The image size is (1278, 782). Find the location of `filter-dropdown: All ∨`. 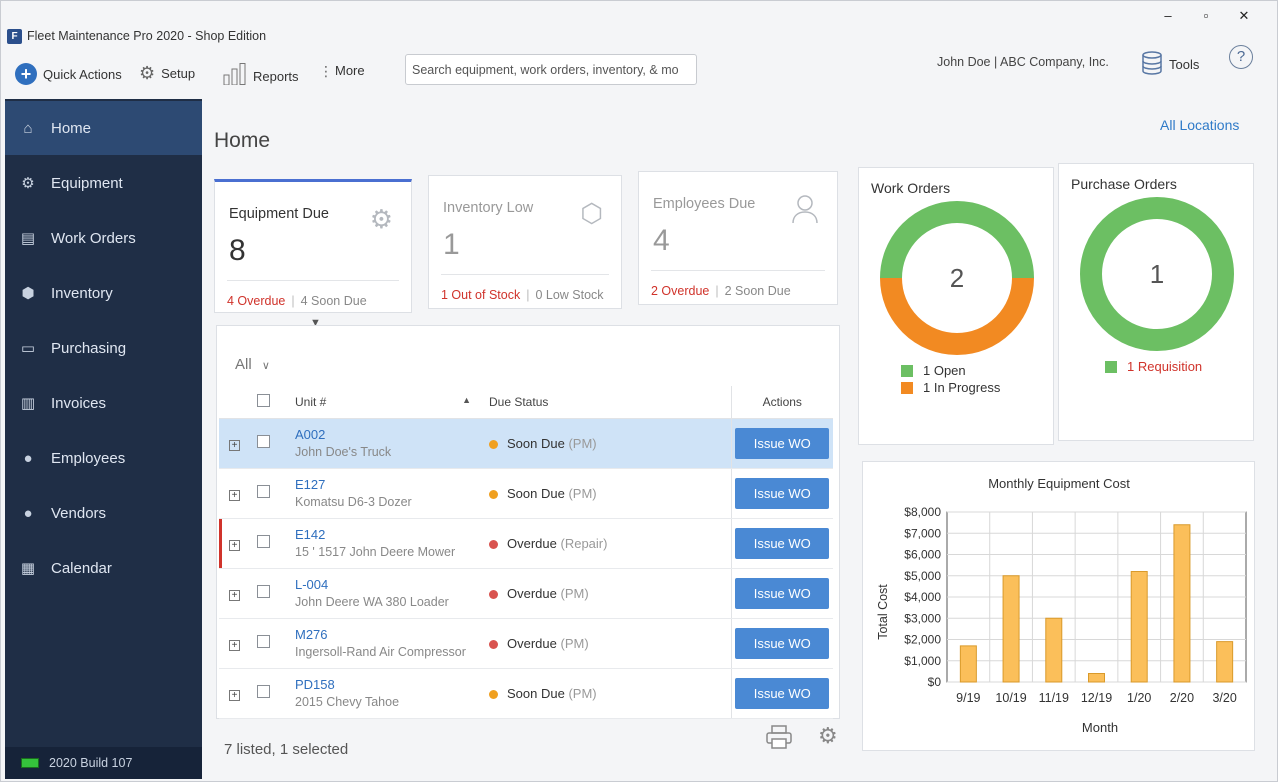

filter-dropdown: All ∨ is located at coordinates (252, 364).